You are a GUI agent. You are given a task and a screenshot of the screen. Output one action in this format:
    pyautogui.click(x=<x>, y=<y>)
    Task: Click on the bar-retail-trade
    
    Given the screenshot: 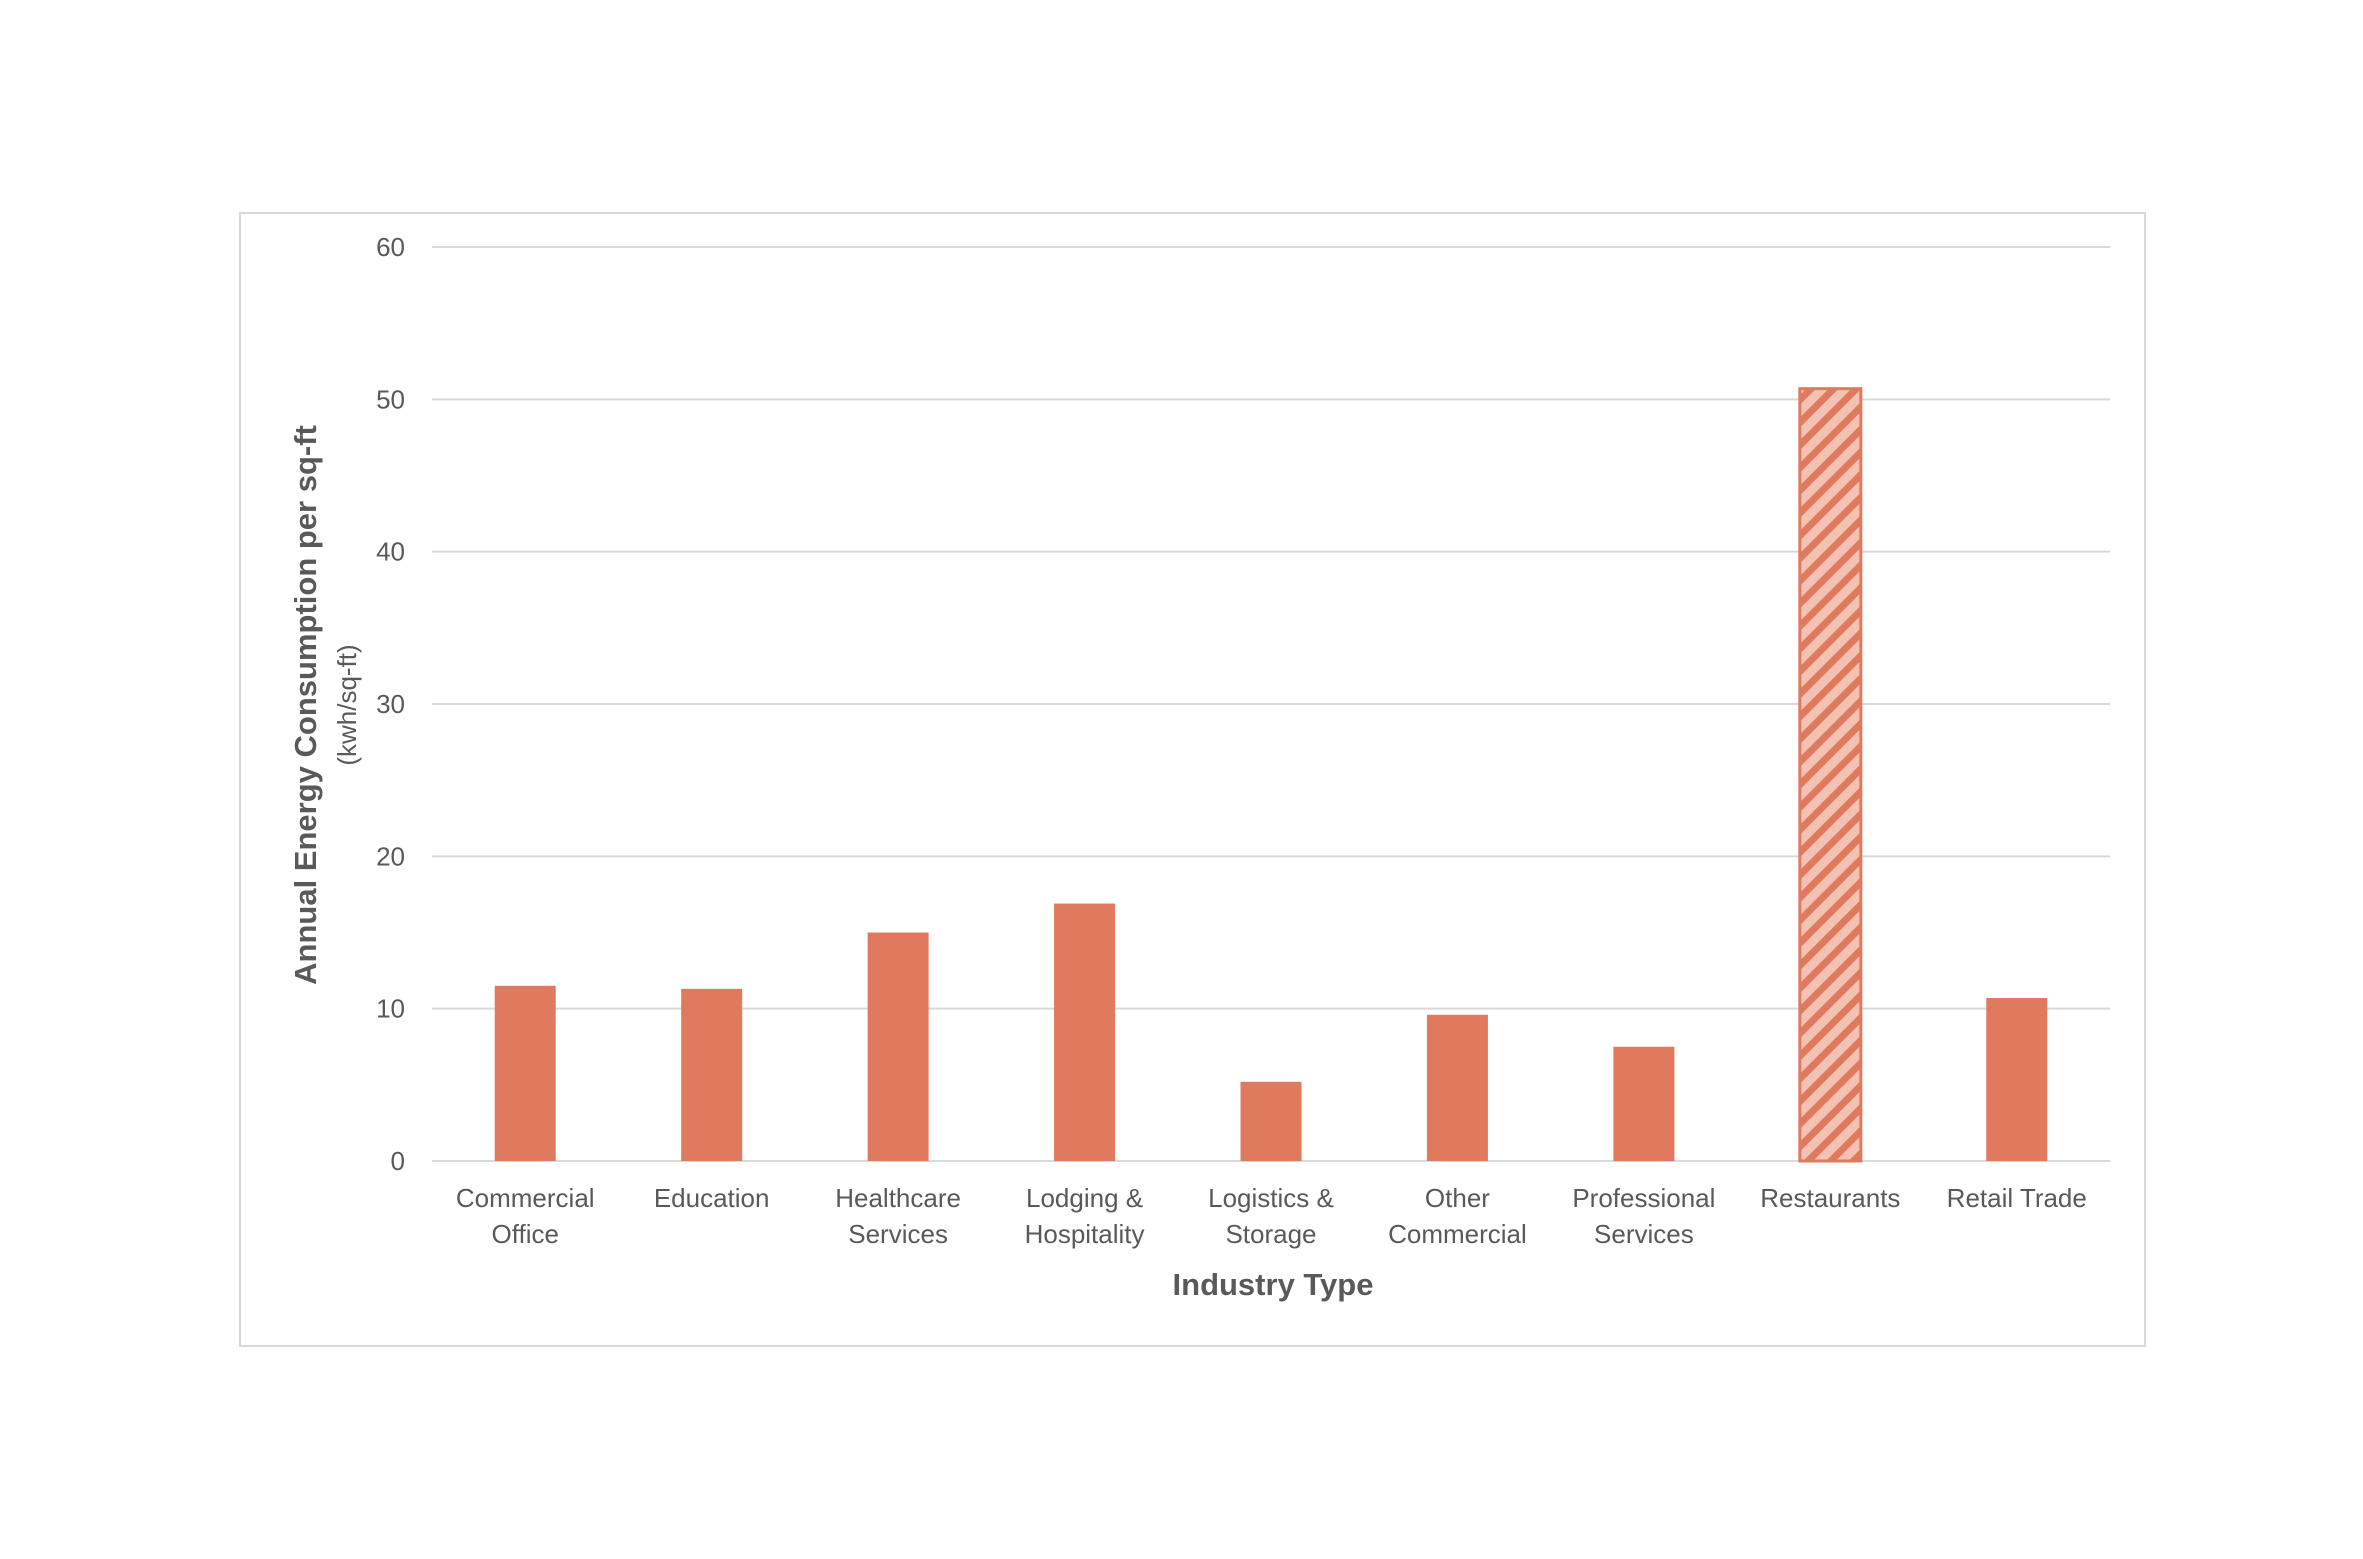 What is the action you would take?
    pyautogui.click(x=2017, y=1079)
    